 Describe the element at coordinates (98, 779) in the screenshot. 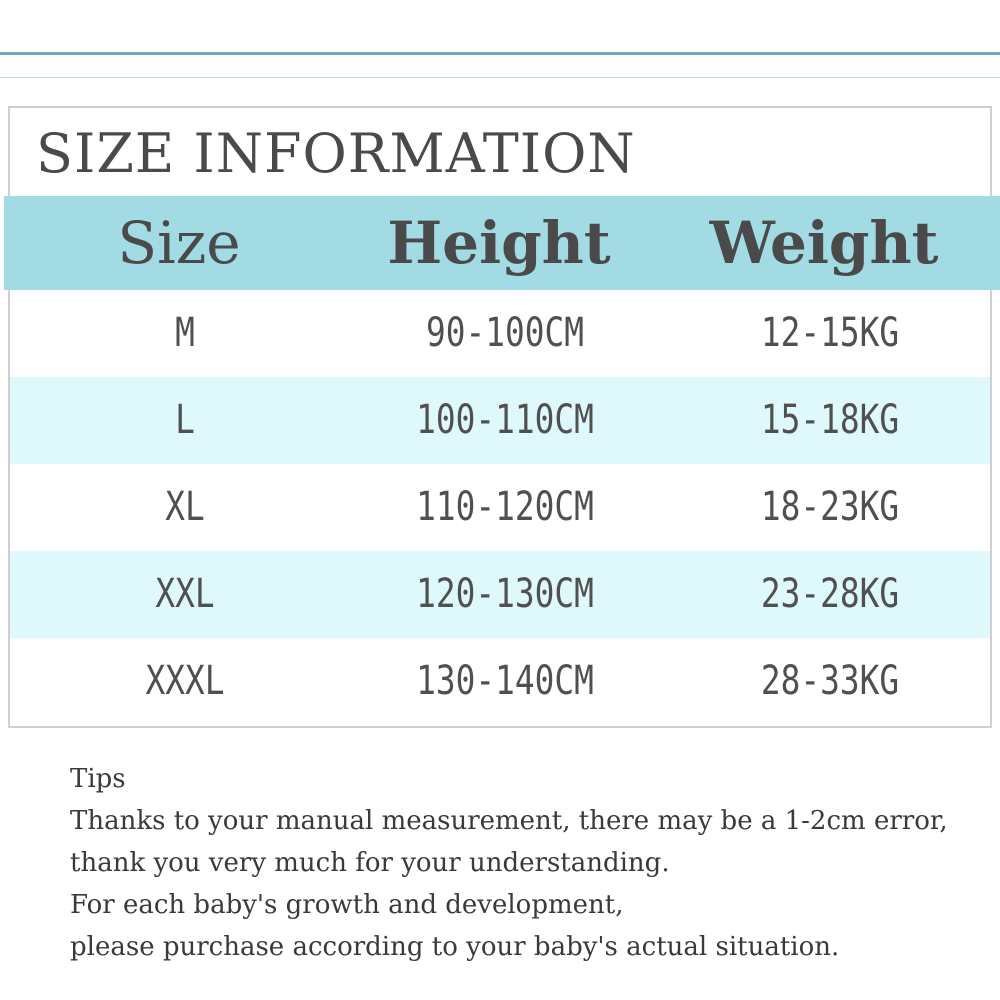

I see `tips-heading: Tips` at that location.